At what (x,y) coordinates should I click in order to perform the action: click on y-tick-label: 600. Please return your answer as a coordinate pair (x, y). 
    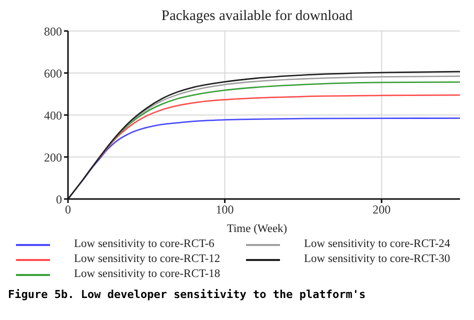
    Looking at the image, I should click on (53, 73).